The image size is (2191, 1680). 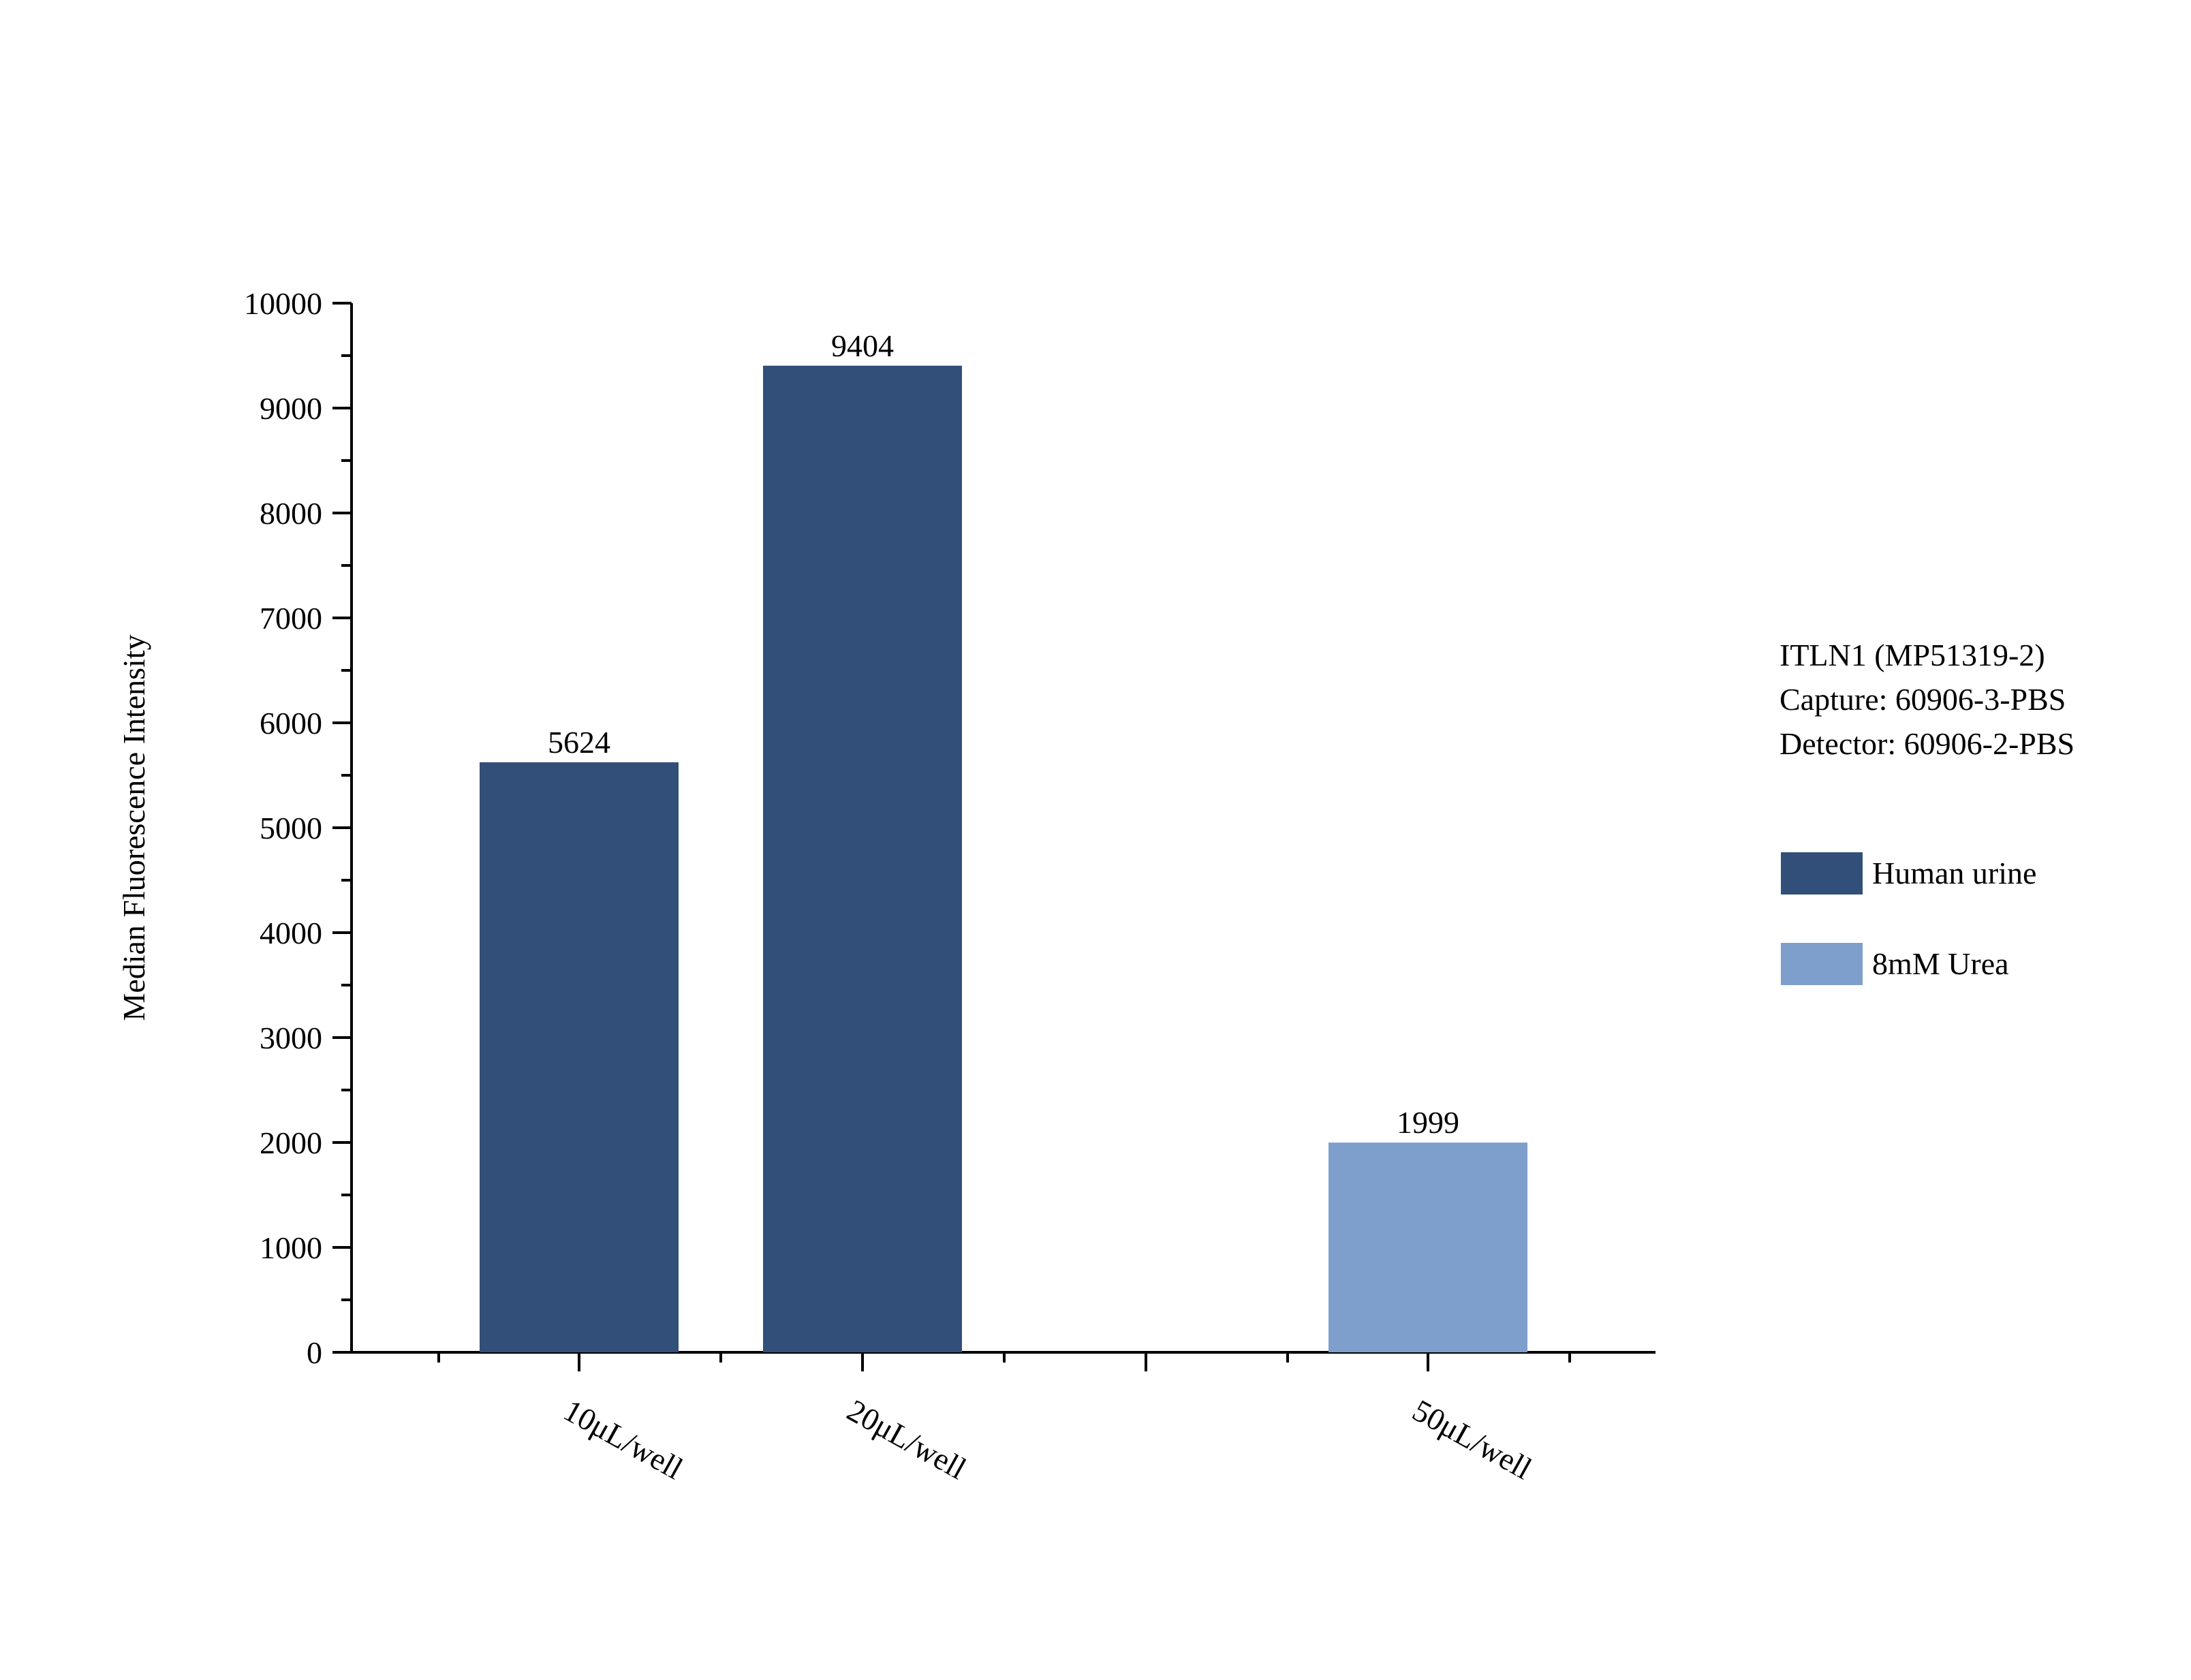 I want to click on y-tick-label: 9000, so click(x=291, y=408).